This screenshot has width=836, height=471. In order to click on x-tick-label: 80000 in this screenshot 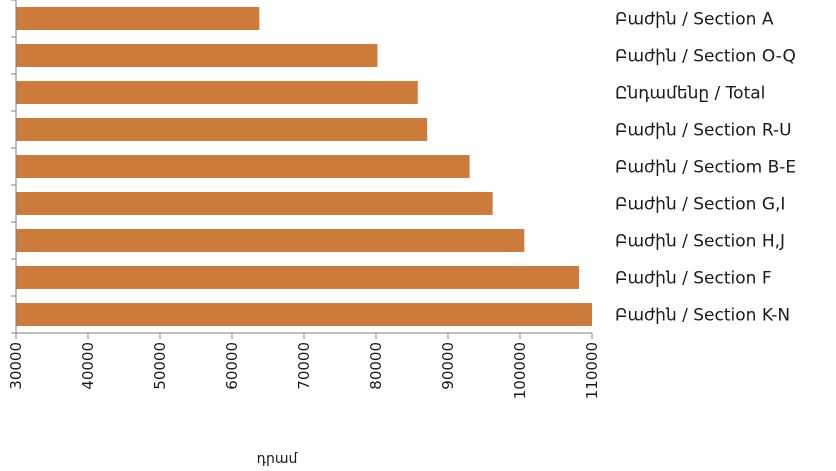, I will do `click(376, 366)`.